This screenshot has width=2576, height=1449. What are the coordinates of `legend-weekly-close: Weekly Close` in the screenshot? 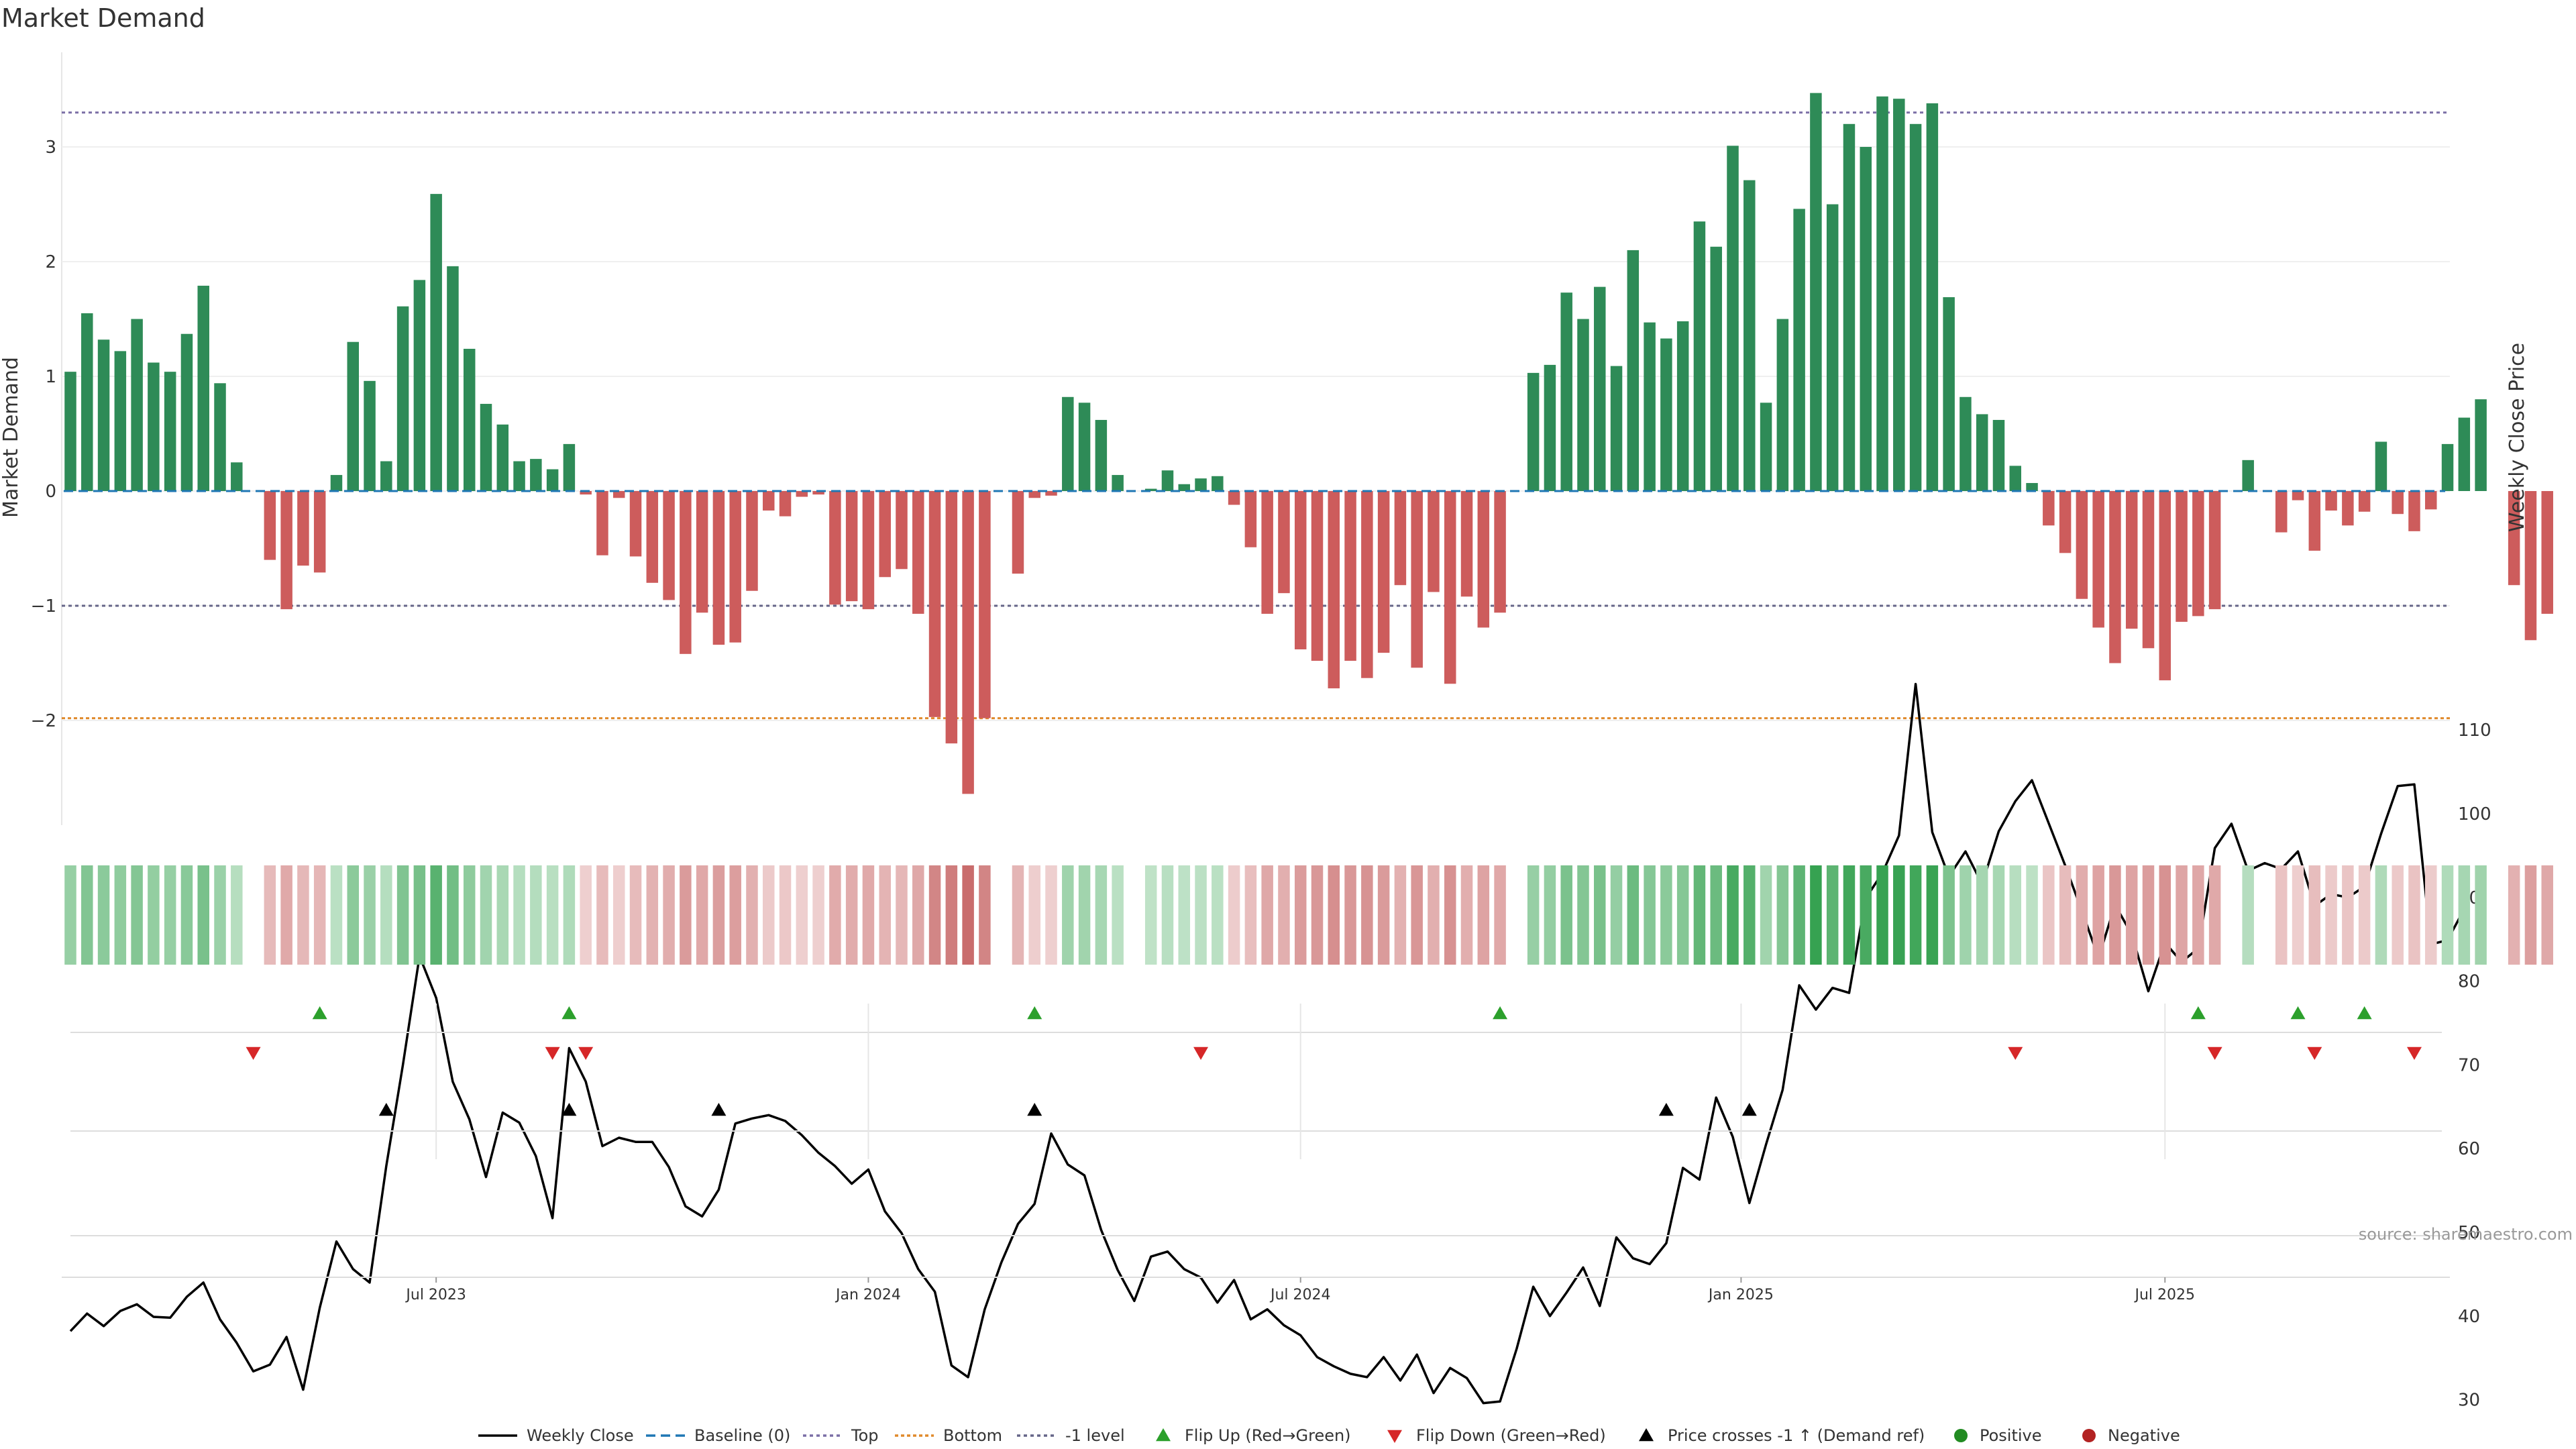 It's located at (556, 1435).